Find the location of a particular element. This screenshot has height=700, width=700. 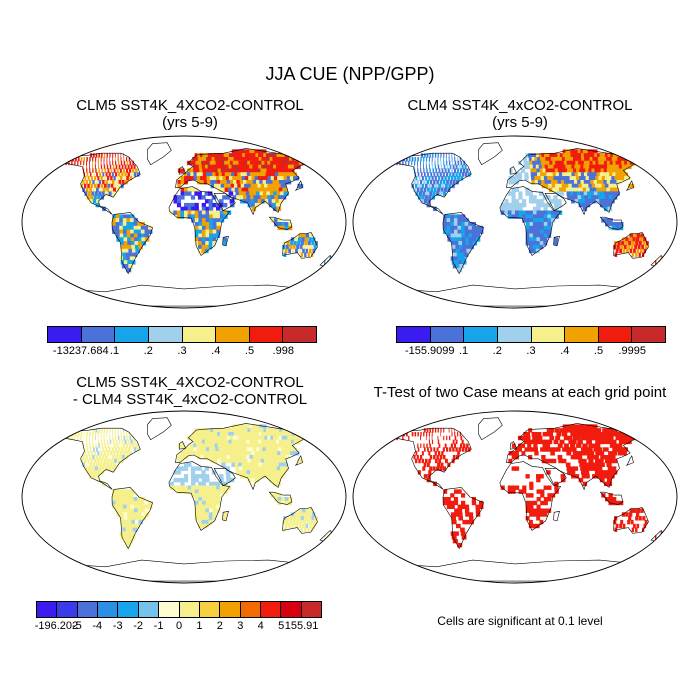

panel-title-clm5: CLM5 SST4K_4XCO2-CONTROL (yrs 5-9) is located at coordinates (190, 114).